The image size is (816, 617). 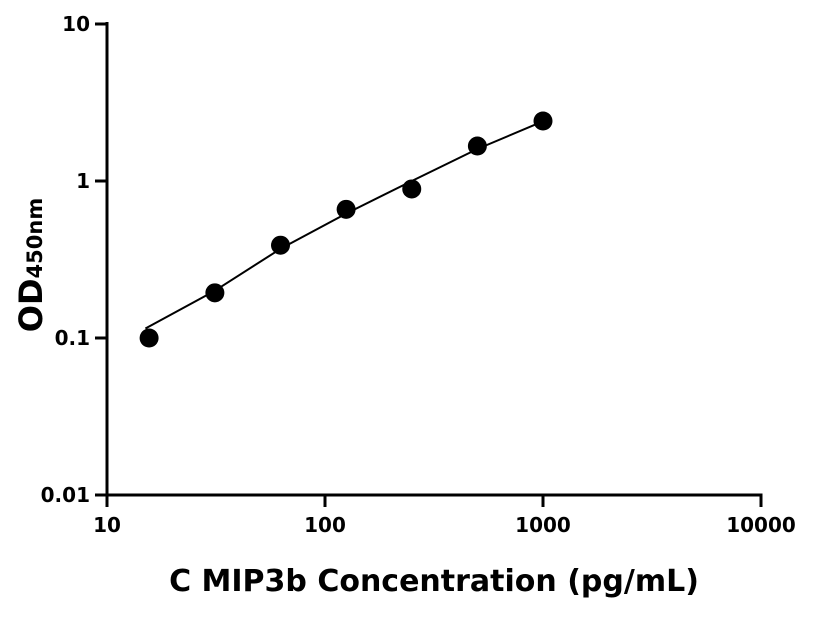 I want to click on y-axis-label-main: OD, so click(x=31, y=305).